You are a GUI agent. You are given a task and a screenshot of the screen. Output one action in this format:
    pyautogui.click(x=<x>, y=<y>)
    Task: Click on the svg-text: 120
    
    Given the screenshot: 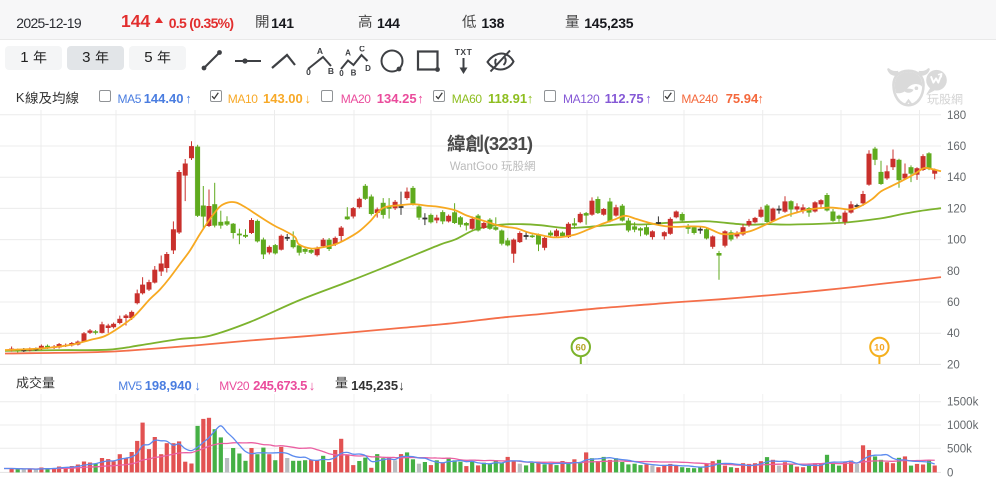 What is the action you would take?
    pyautogui.click(x=956, y=209)
    